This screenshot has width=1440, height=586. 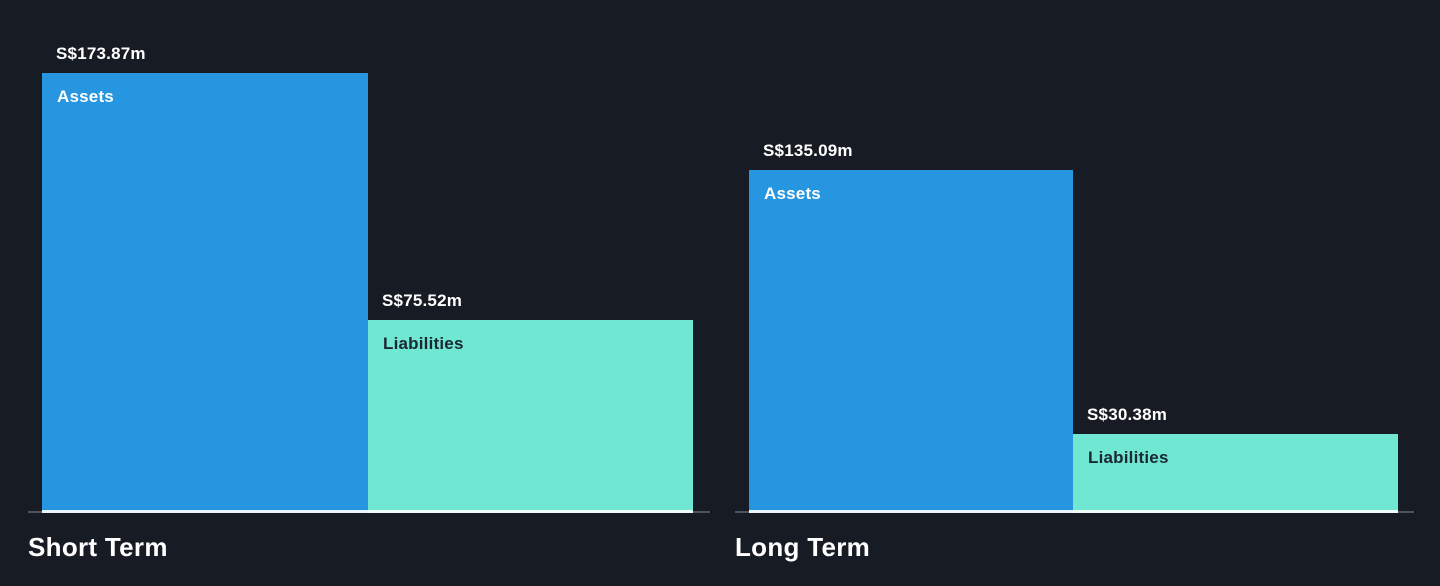 I want to click on bar-slot-long-term-liabilities: S$30.38m Liabilities, so click(x=1235, y=459).